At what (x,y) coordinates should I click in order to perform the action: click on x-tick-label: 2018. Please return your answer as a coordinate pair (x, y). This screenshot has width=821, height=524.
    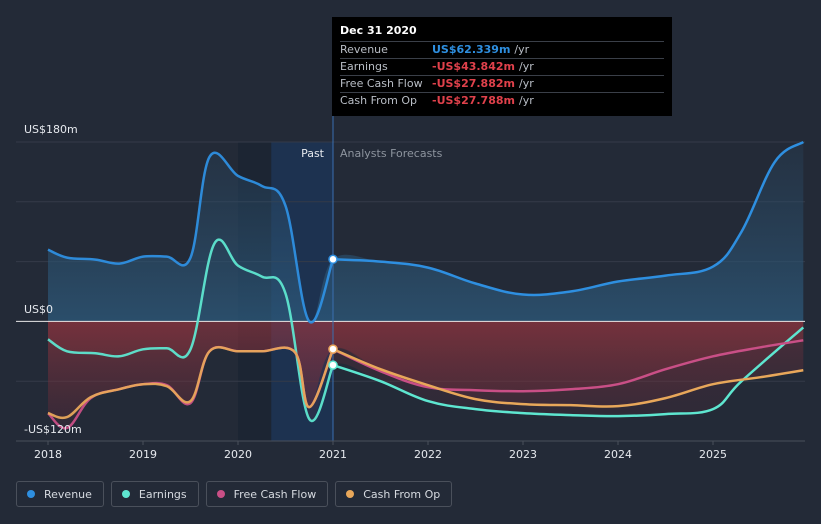
    Looking at the image, I should click on (48, 454).